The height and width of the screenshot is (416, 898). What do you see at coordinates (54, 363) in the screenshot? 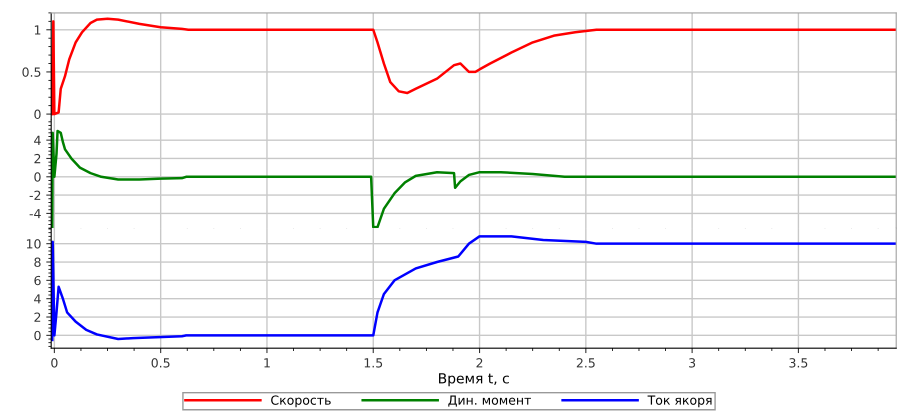
I see `x-tick-label: 0` at bounding box center [54, 363].